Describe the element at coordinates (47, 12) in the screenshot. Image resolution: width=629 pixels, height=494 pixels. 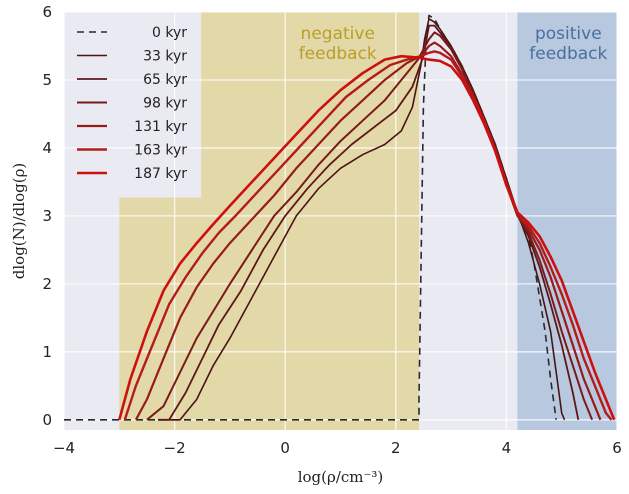
I see `y-tick-label-6: 6` at that location.